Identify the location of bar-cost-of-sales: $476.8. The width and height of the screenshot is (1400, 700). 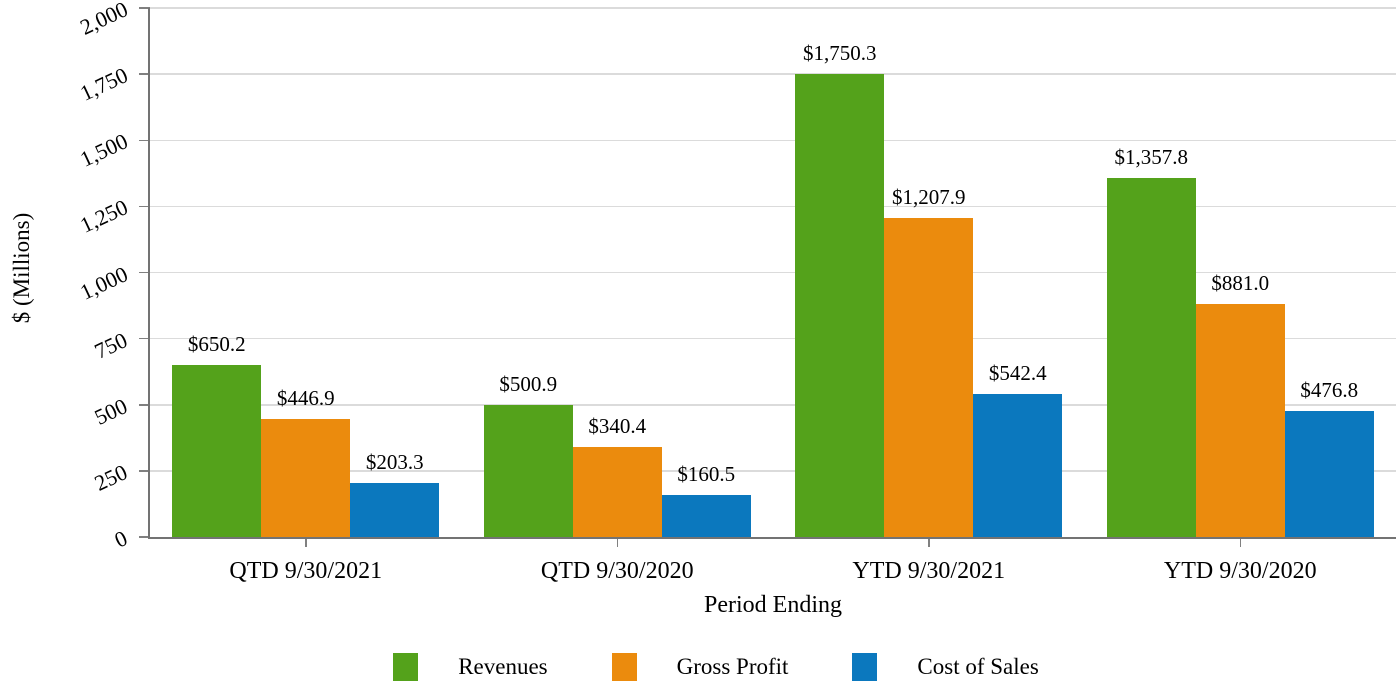
(1329, 457).